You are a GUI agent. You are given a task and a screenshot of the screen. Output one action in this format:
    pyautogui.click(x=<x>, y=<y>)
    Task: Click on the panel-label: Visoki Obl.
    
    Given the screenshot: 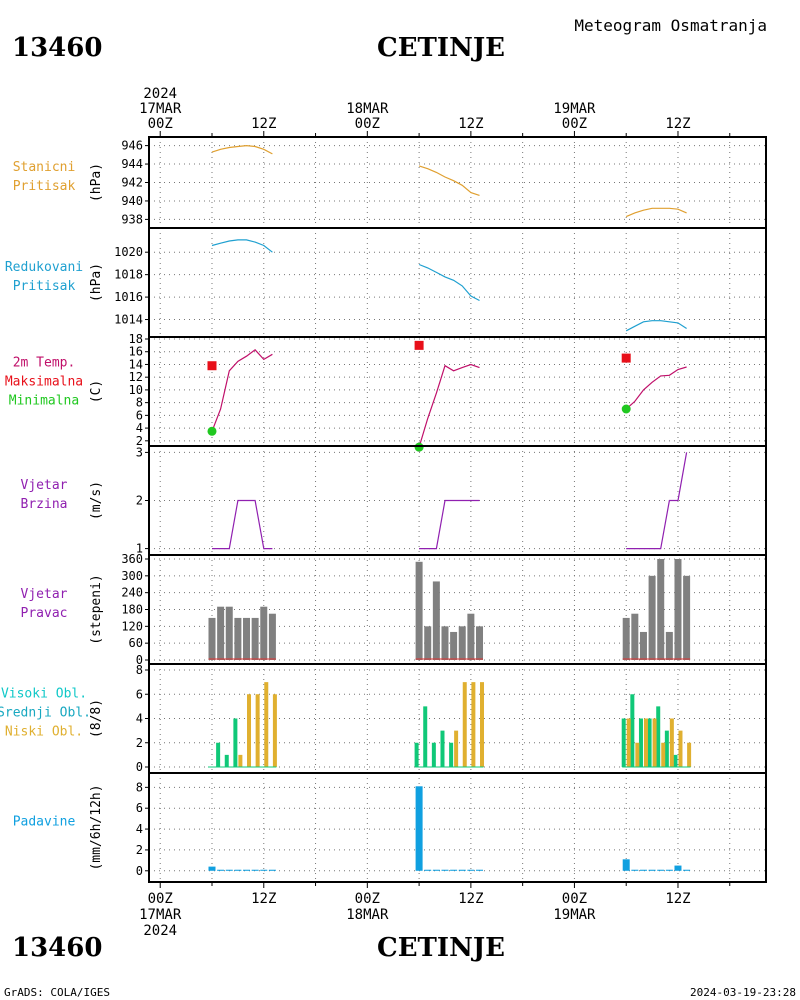 What is the action you would take?
    pyautogui.click(x=44, y=694)
    